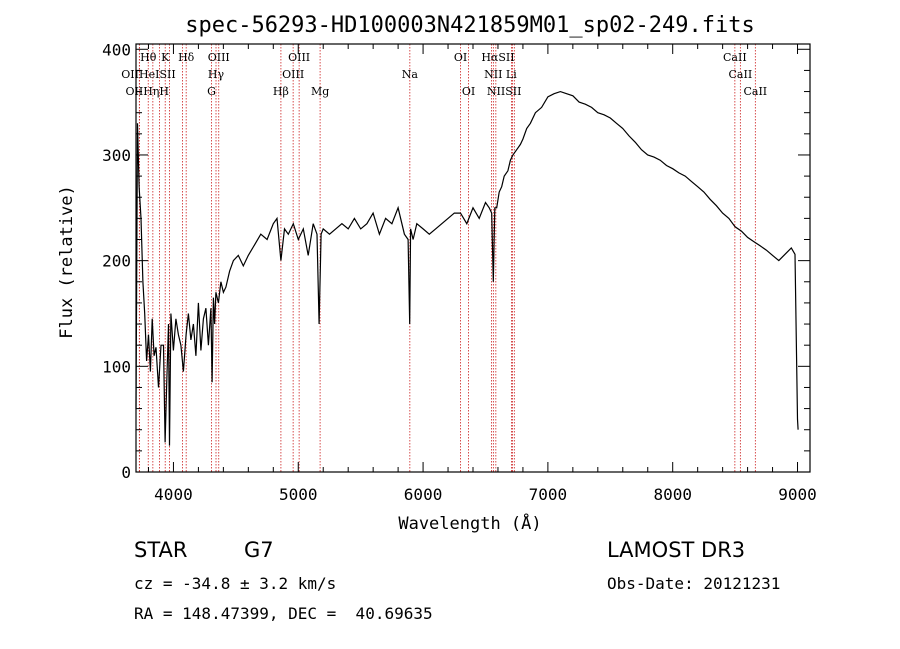  I want to click on line-label: G, so click(211, 91).